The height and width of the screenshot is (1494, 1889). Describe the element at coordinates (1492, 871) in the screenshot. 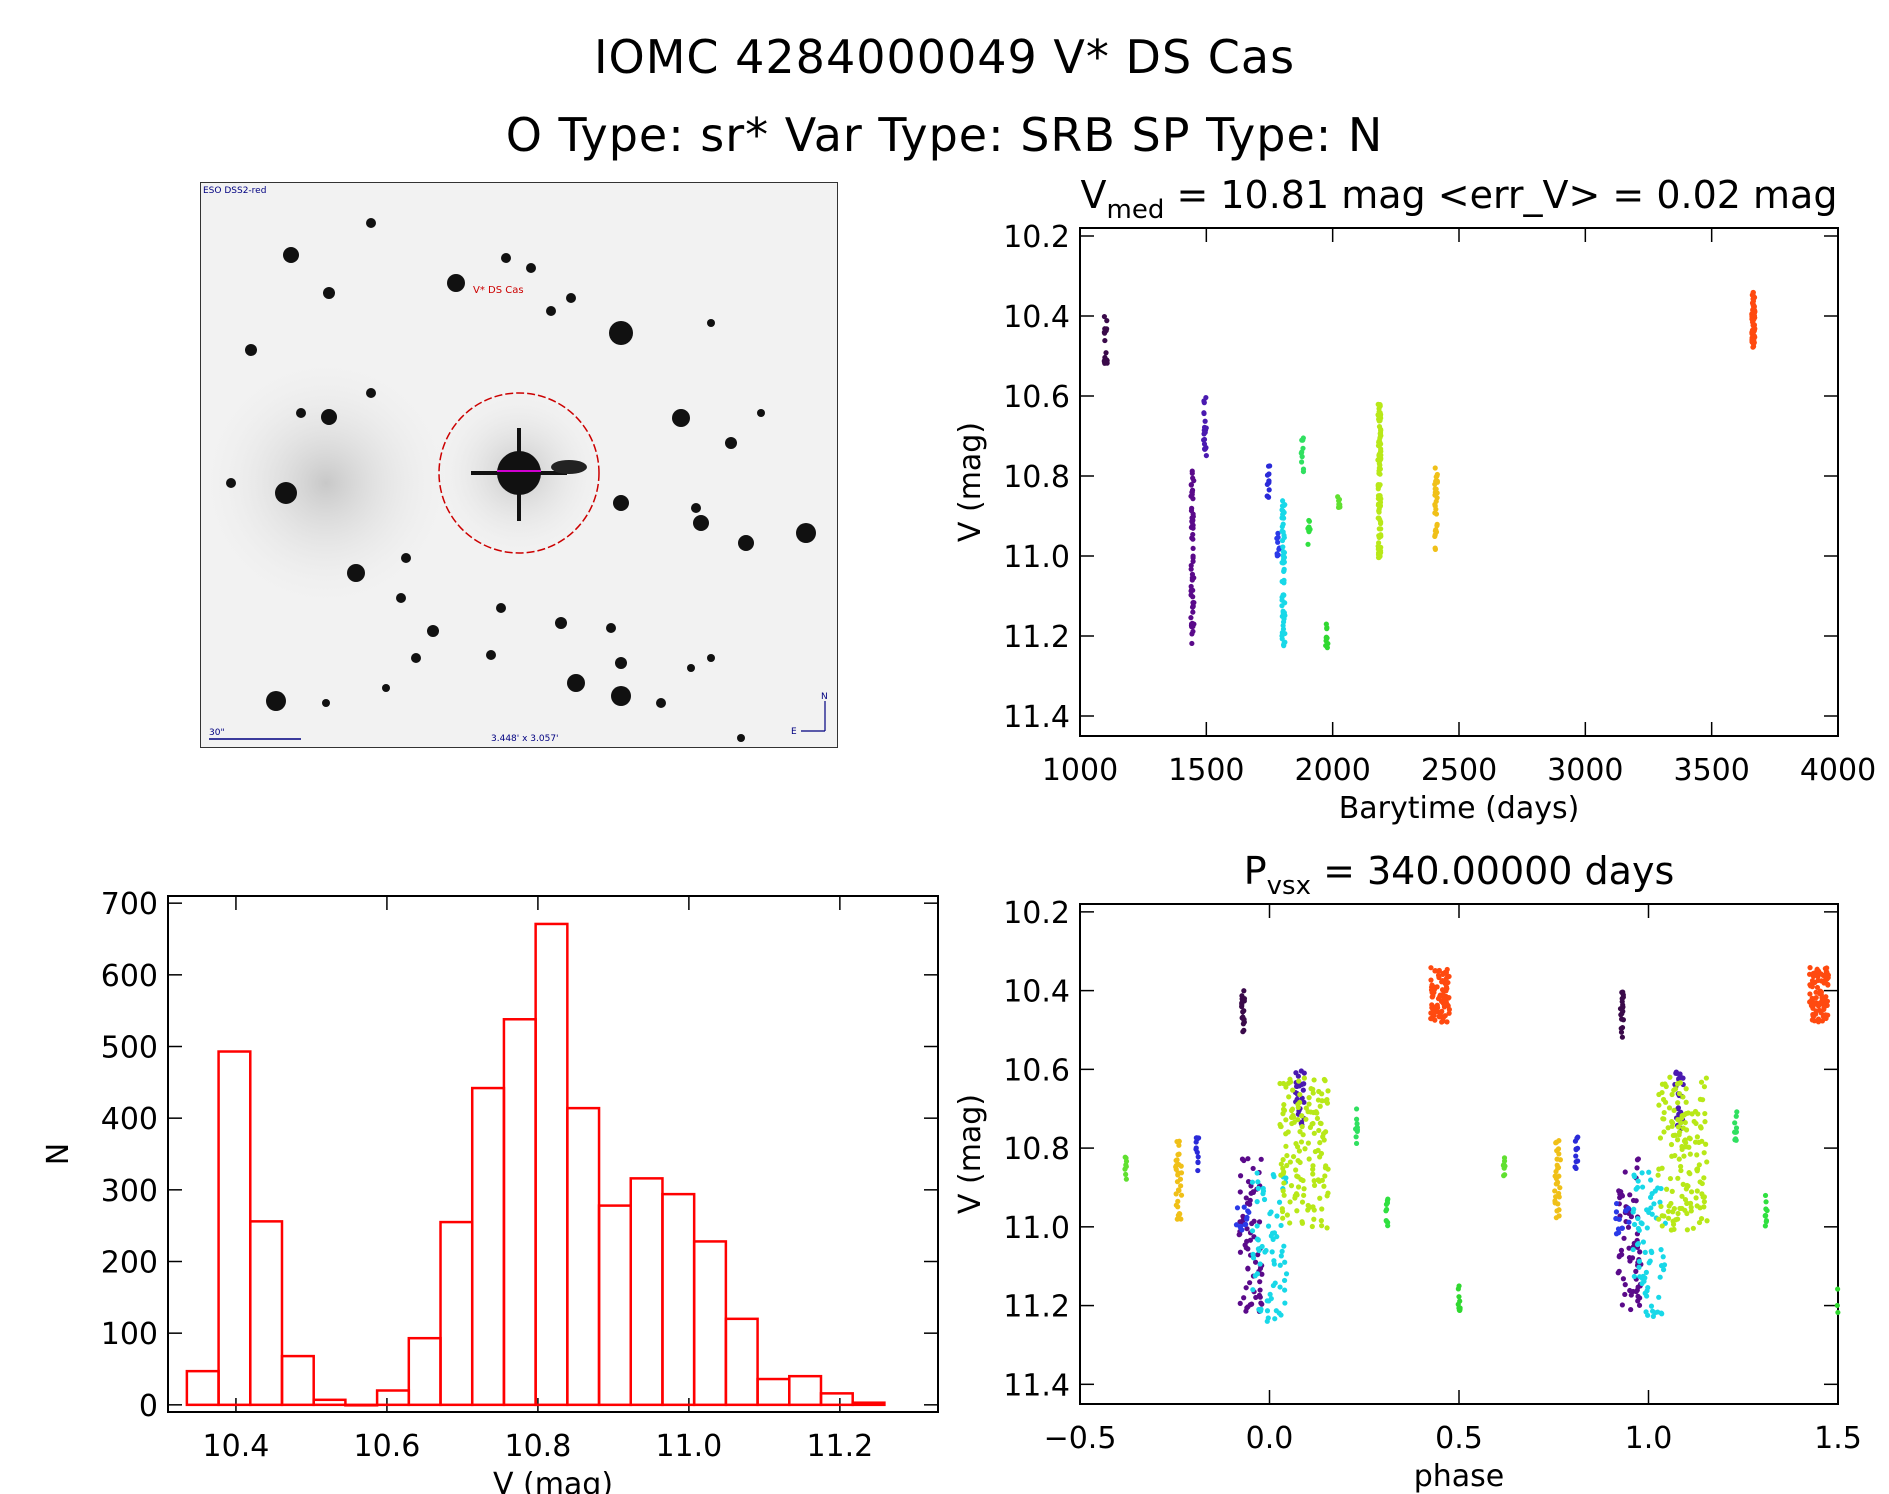

I see `title-rest: = 340.00000 days` at that location.